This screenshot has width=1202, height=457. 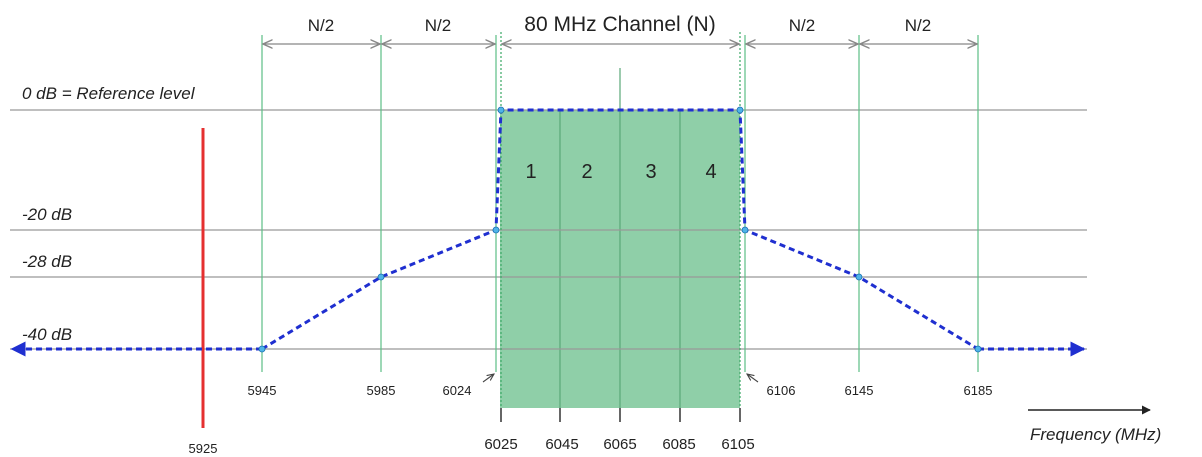 What do you see at coordinates (619, 444) in the screenshot?
I see `channel-freq-label: 6065` at bounding box center [619, 444].